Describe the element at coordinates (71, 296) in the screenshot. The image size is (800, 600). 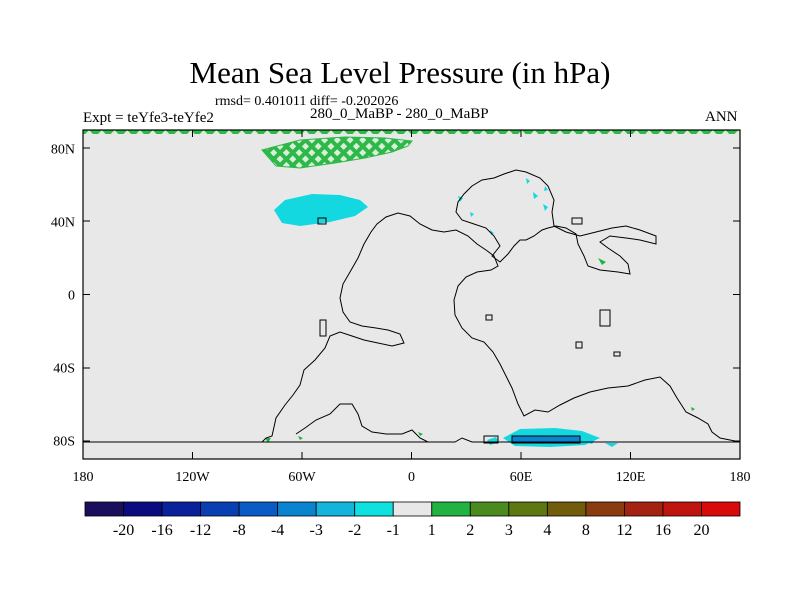
I see `y-tick-label: 0` at that location.